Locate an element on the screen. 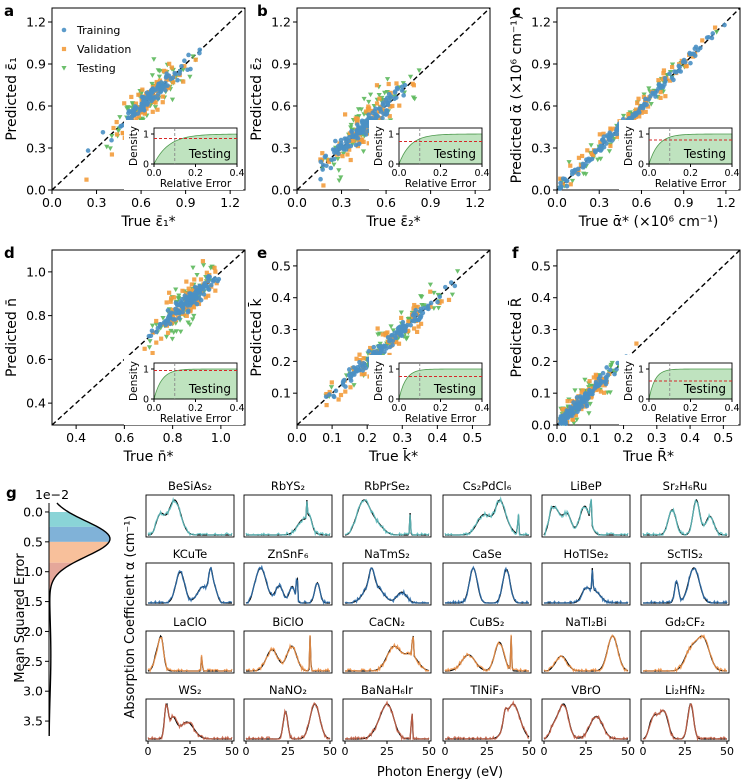 Image resolution: width=747 pixels, height=779 pixels. y-tick-label: 0.4 is located at coordinates (36, 403).